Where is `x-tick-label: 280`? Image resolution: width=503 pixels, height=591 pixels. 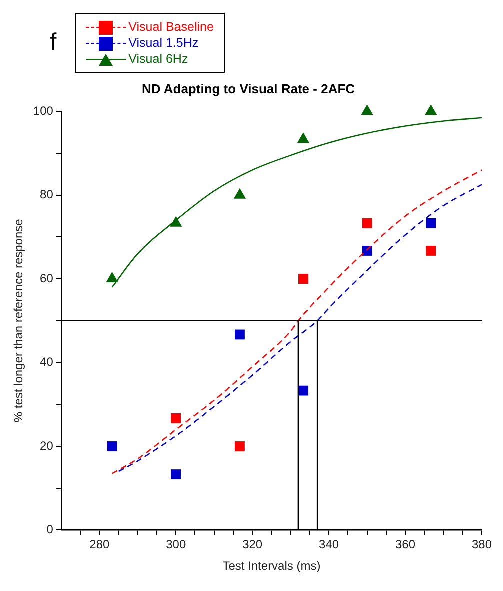 x-tick-label: 280 is located at coordinates (100, 545).